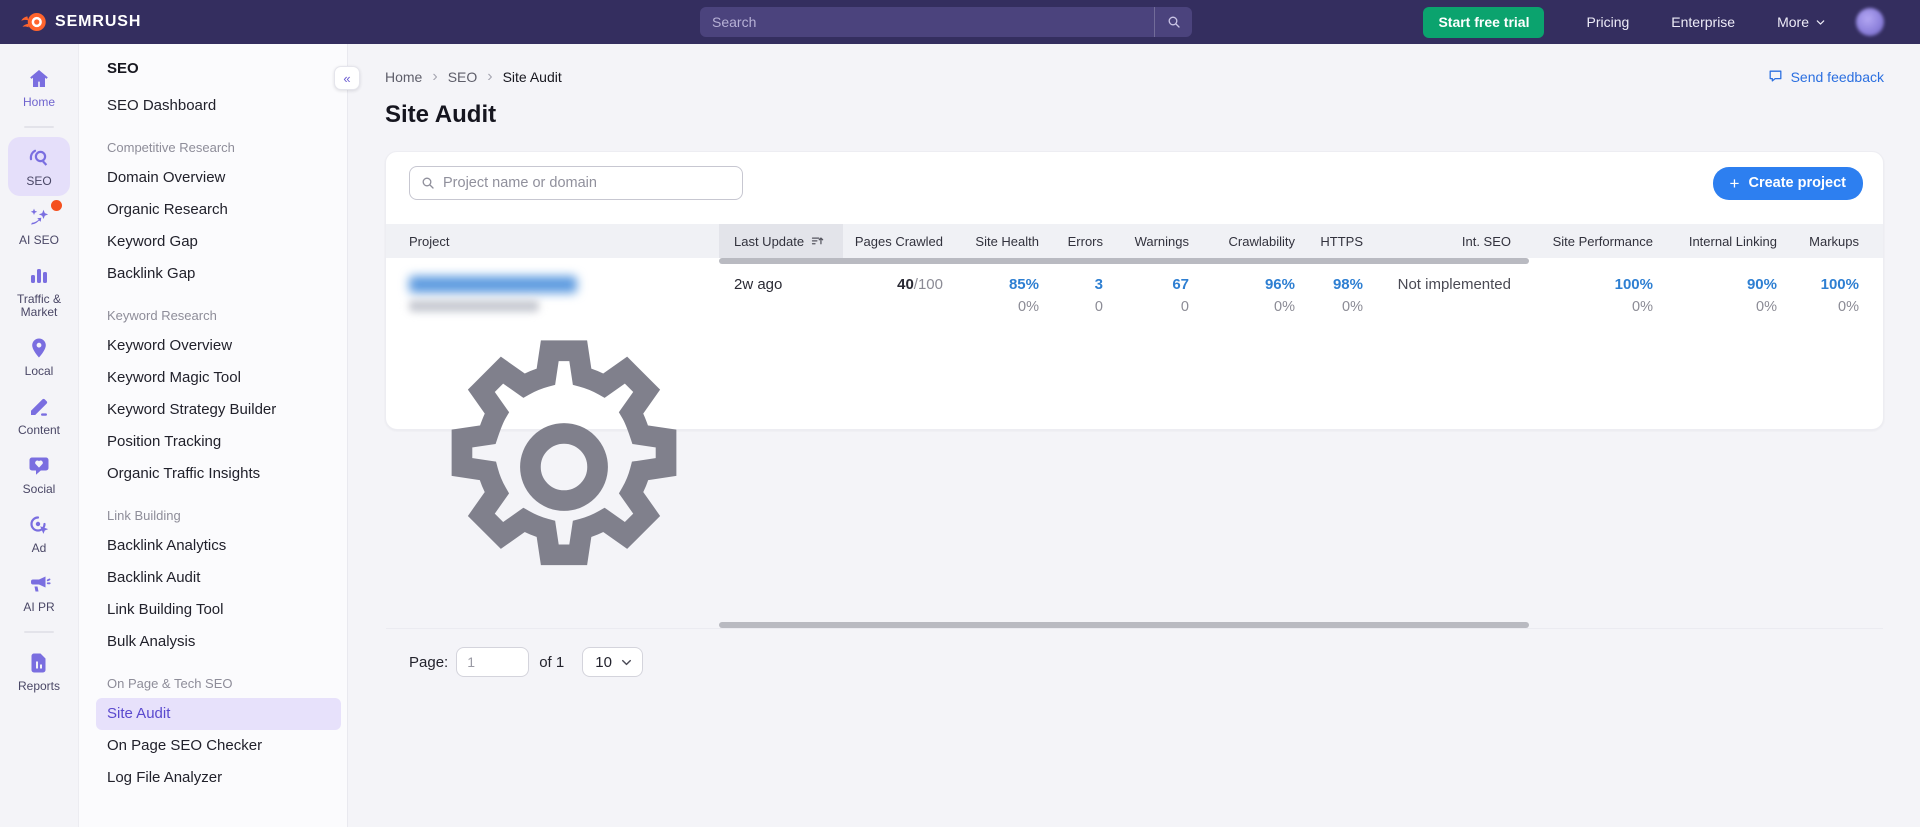 The image size is (1920, 827). Describe the element at coordinates (184, 473) in the screenshot. I see `sidebar-item-organic-traffic-insights: Organic Traffic Insights` at that location.